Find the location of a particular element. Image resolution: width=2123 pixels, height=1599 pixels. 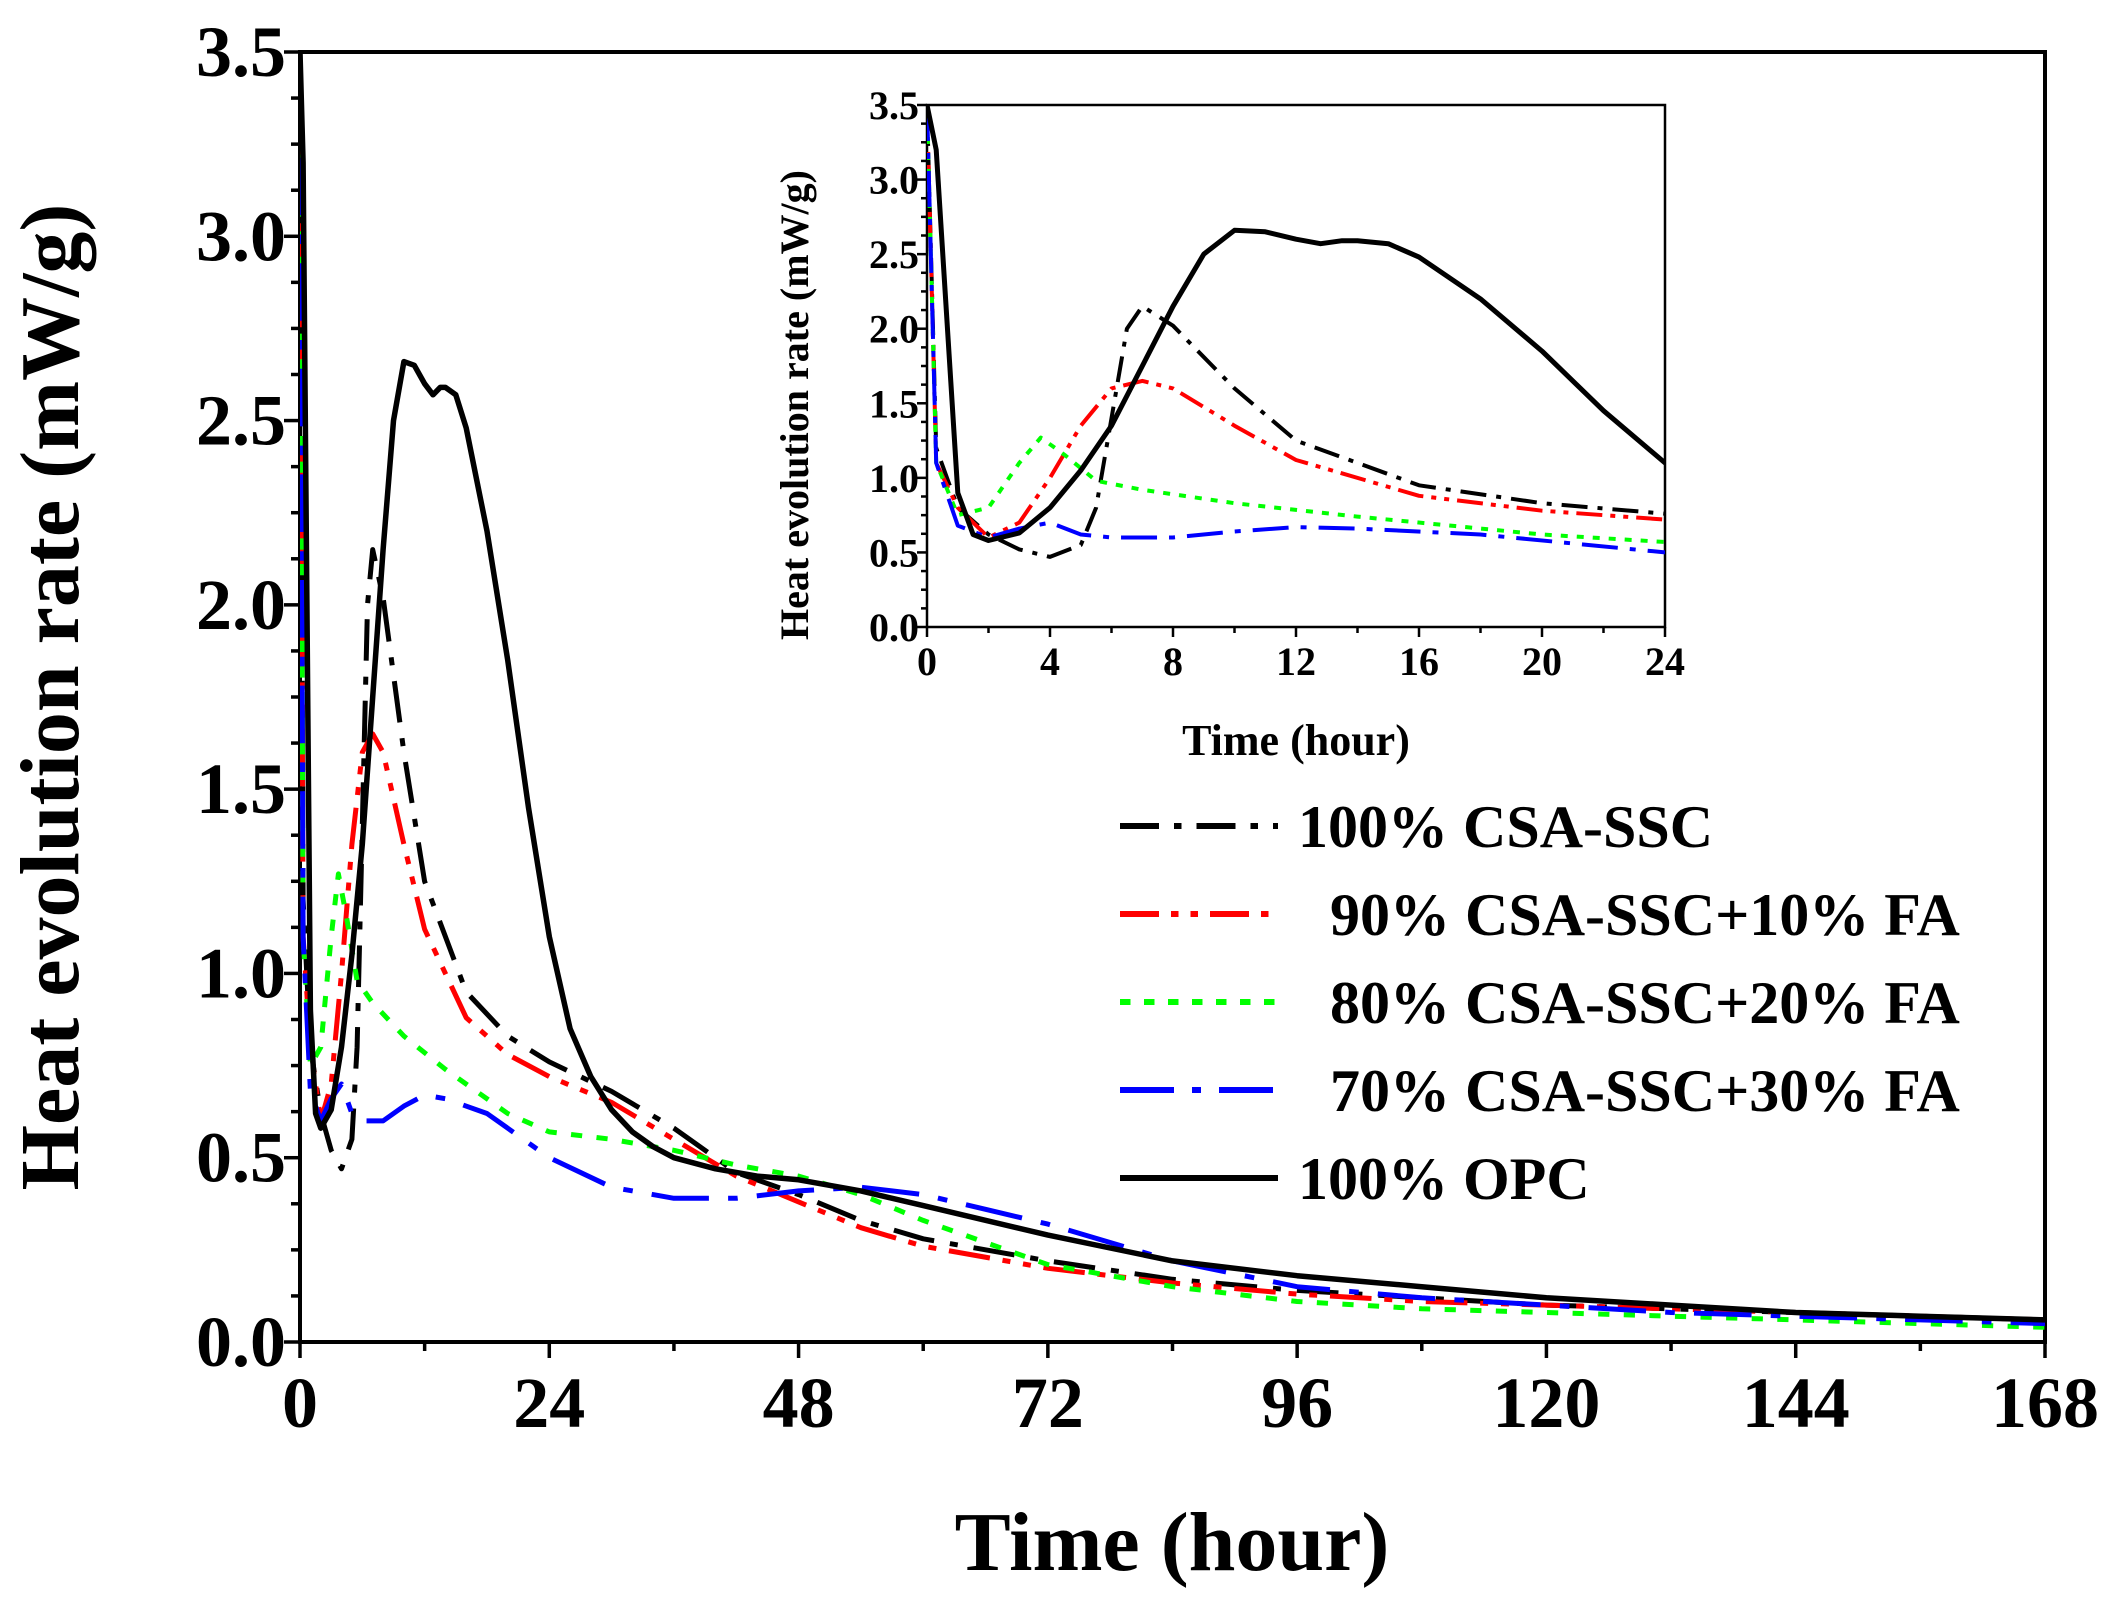

legend-label-1: 100% CSA-SSC is located at coordinates (1505, 827).